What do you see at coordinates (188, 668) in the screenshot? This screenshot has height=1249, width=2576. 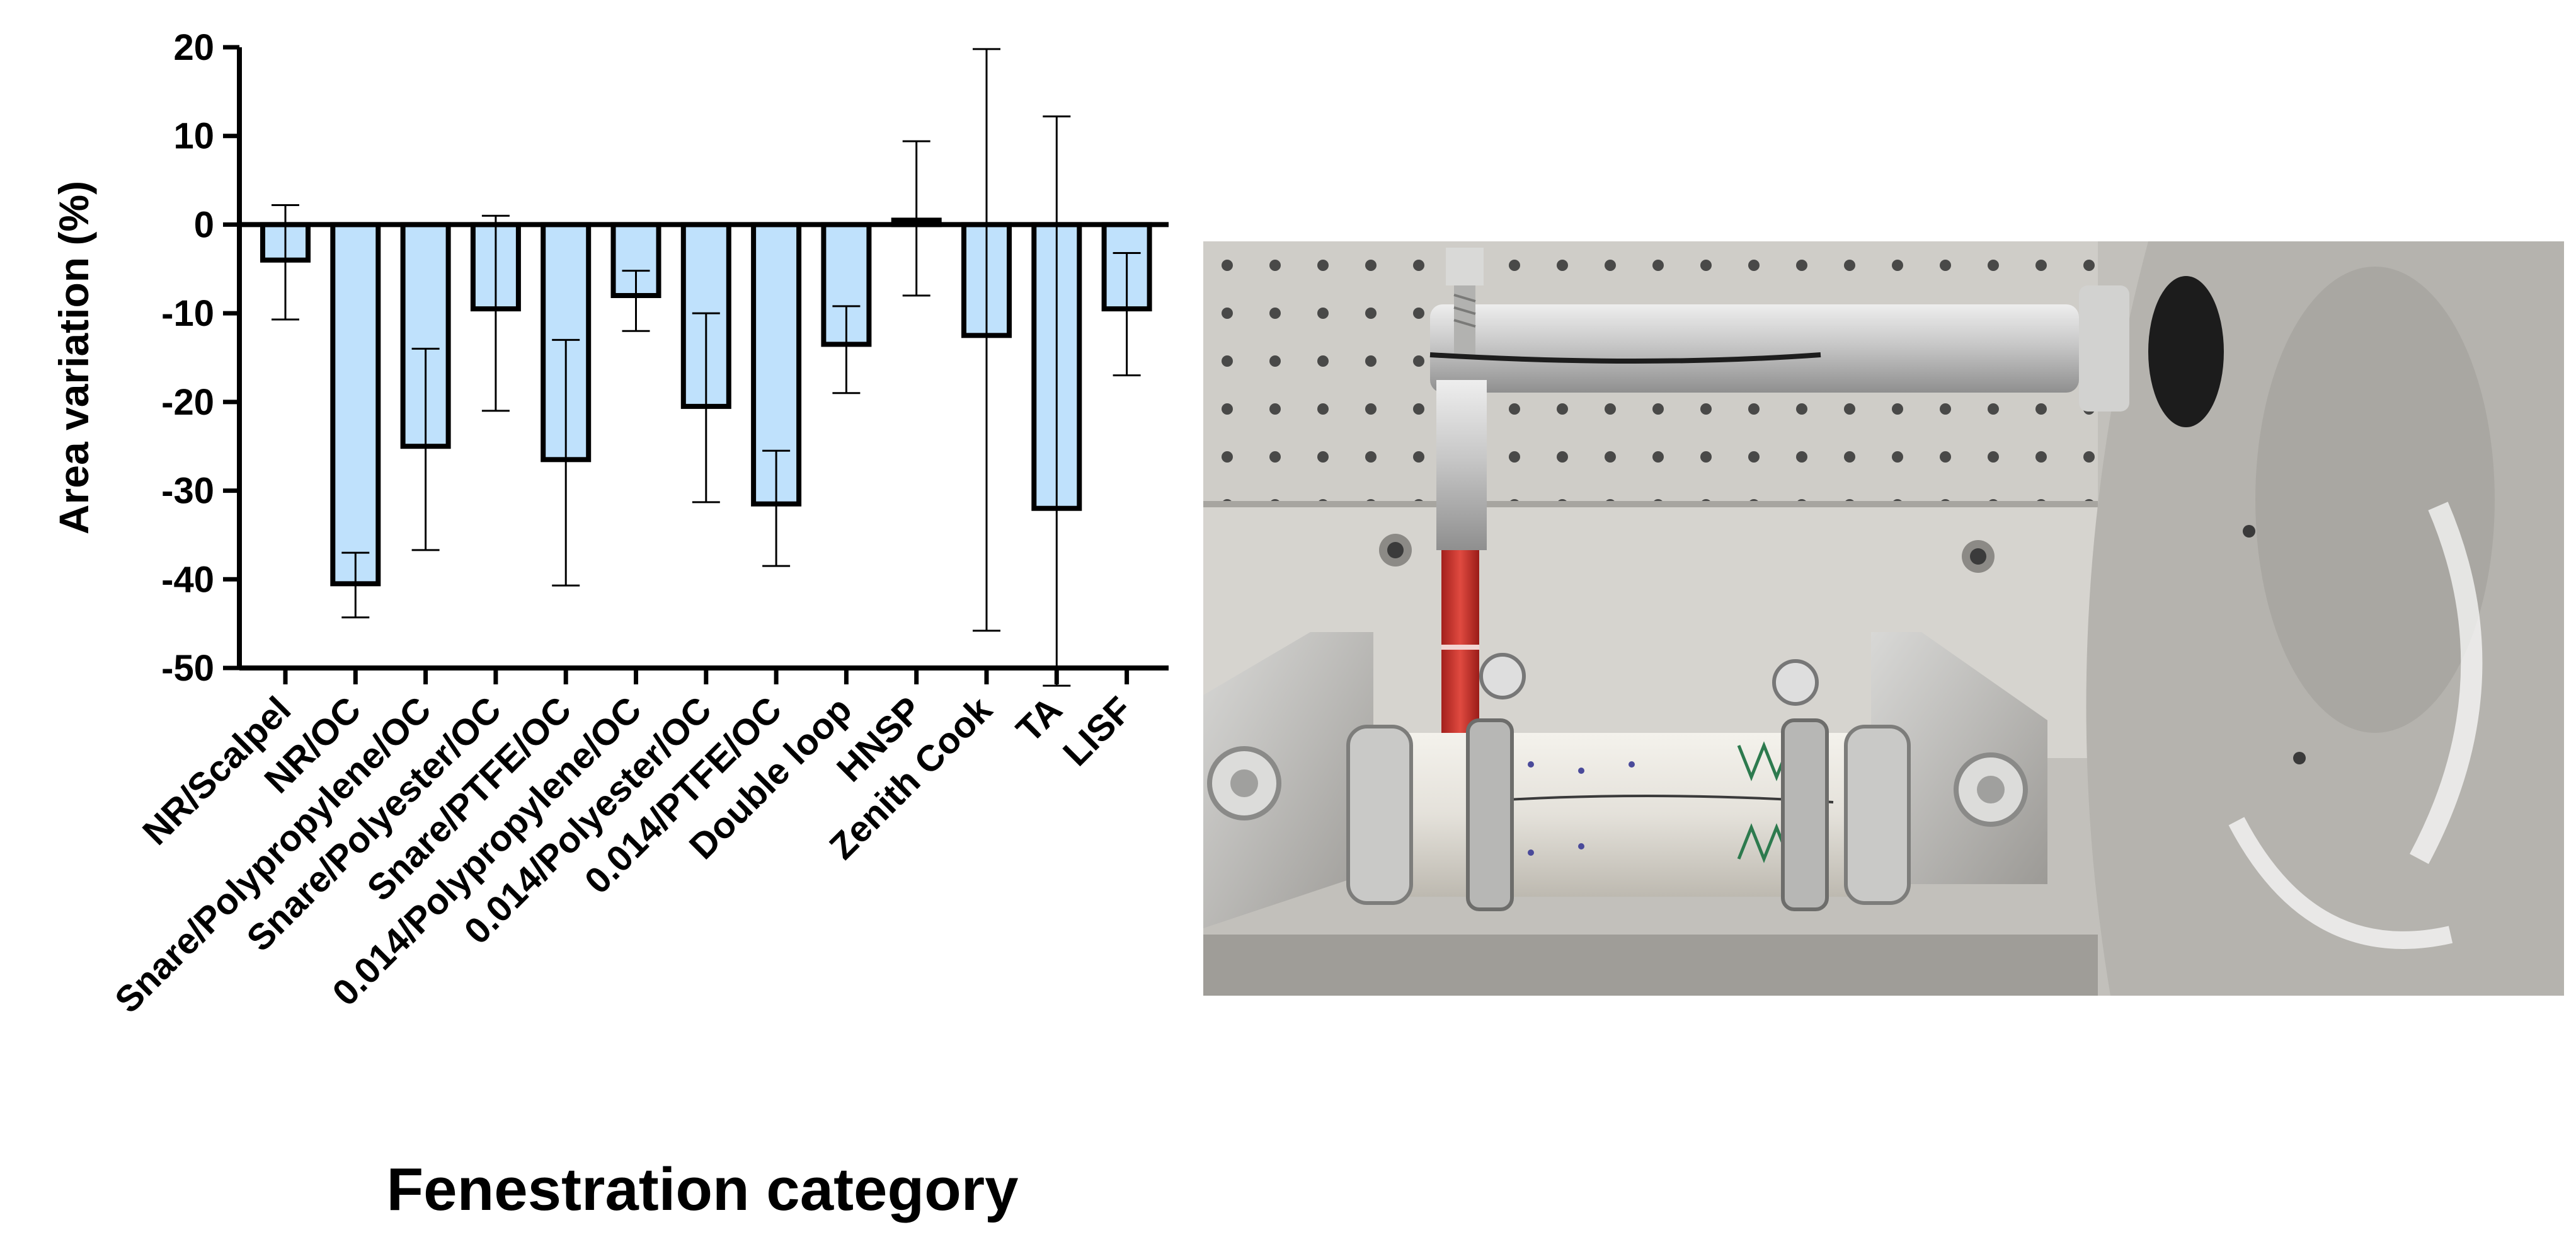 I see `y-tick-label: -50` at bounding box center [188, 668].